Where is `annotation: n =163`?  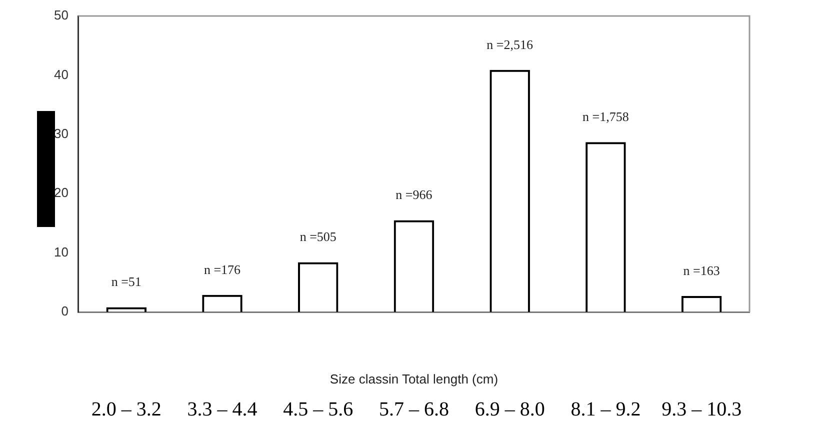 annotation: n =163 is located at coordinates (701, 270).